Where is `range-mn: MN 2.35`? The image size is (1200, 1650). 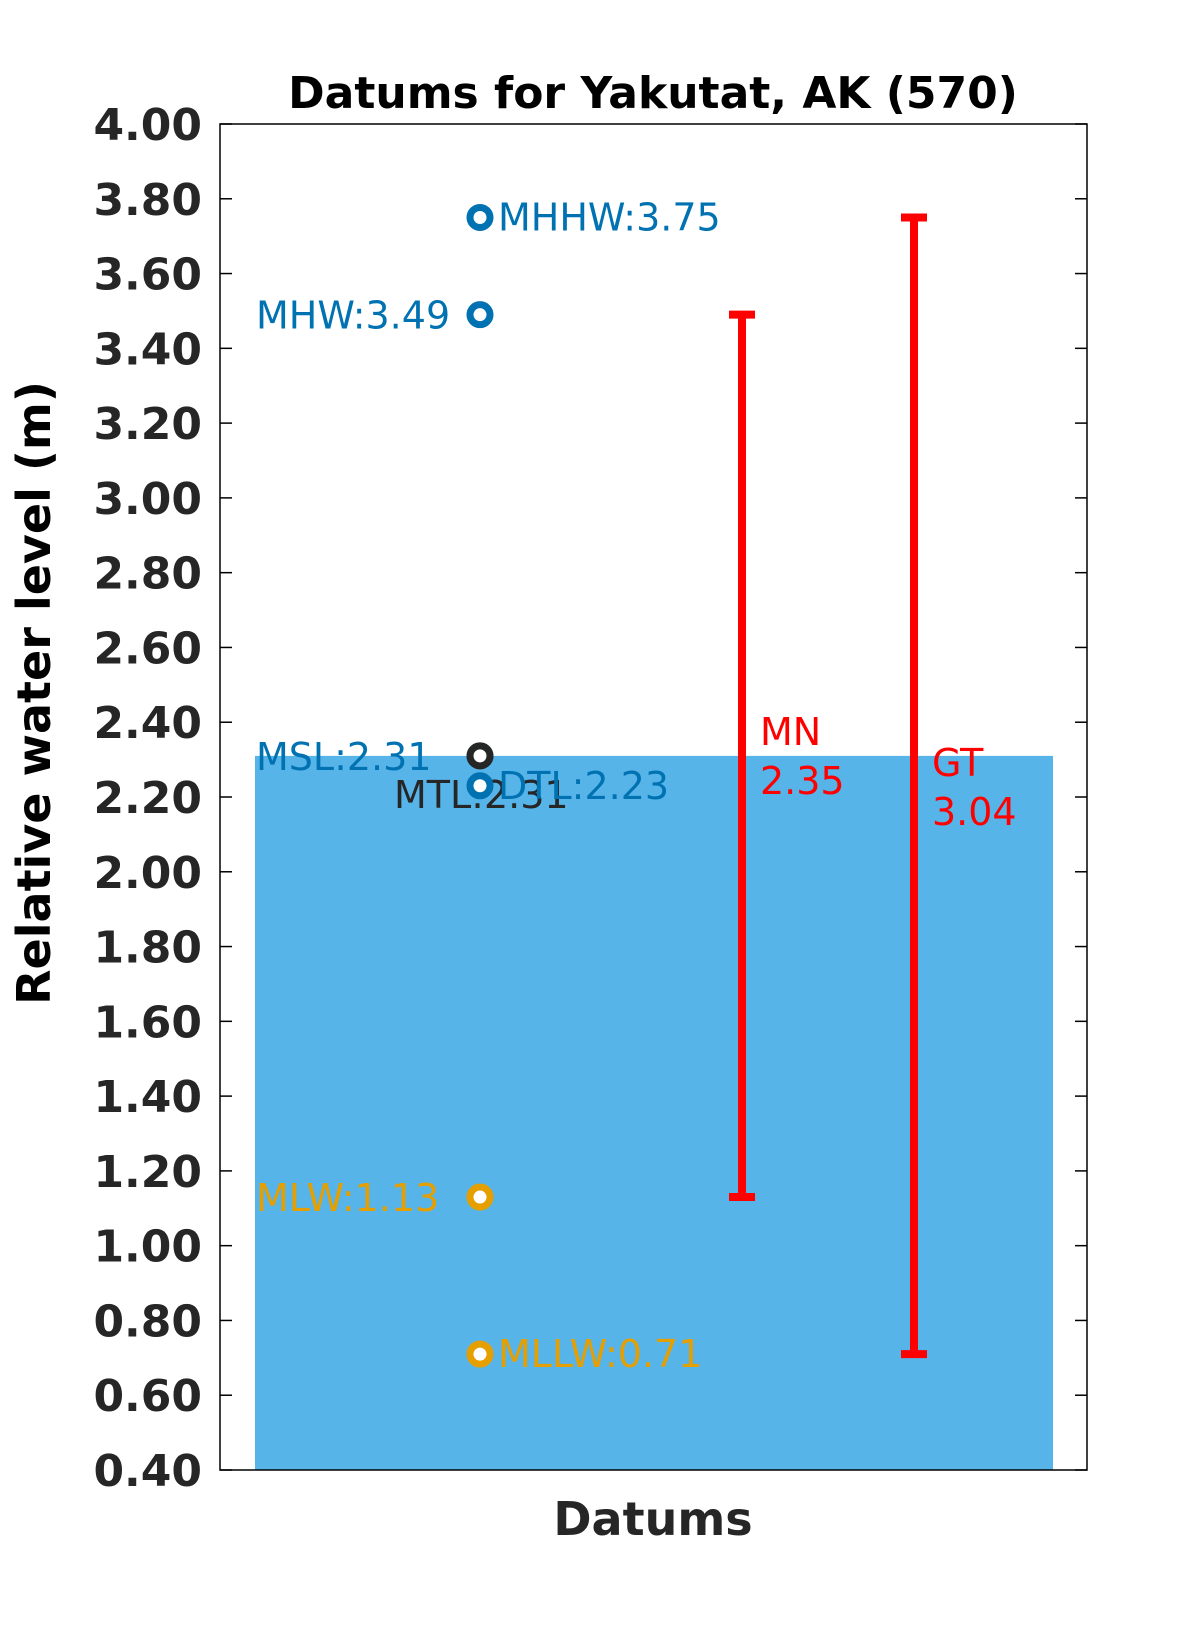
range-mn: MN 2.35 is located at coordinates (787, 756).